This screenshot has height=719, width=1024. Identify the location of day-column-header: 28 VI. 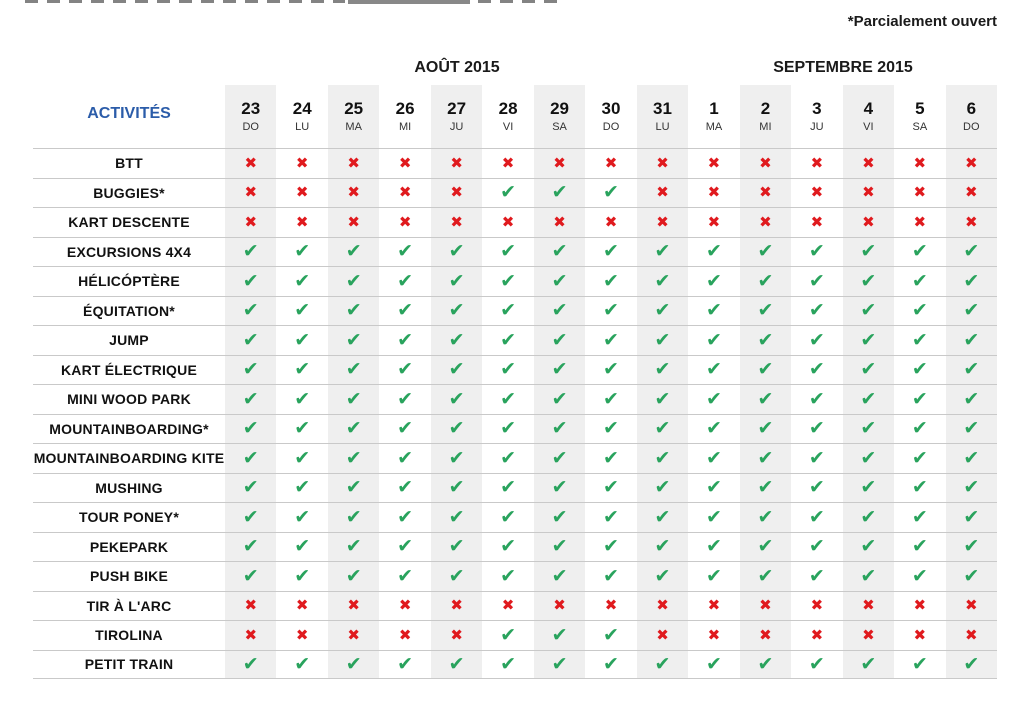
(507, 116).